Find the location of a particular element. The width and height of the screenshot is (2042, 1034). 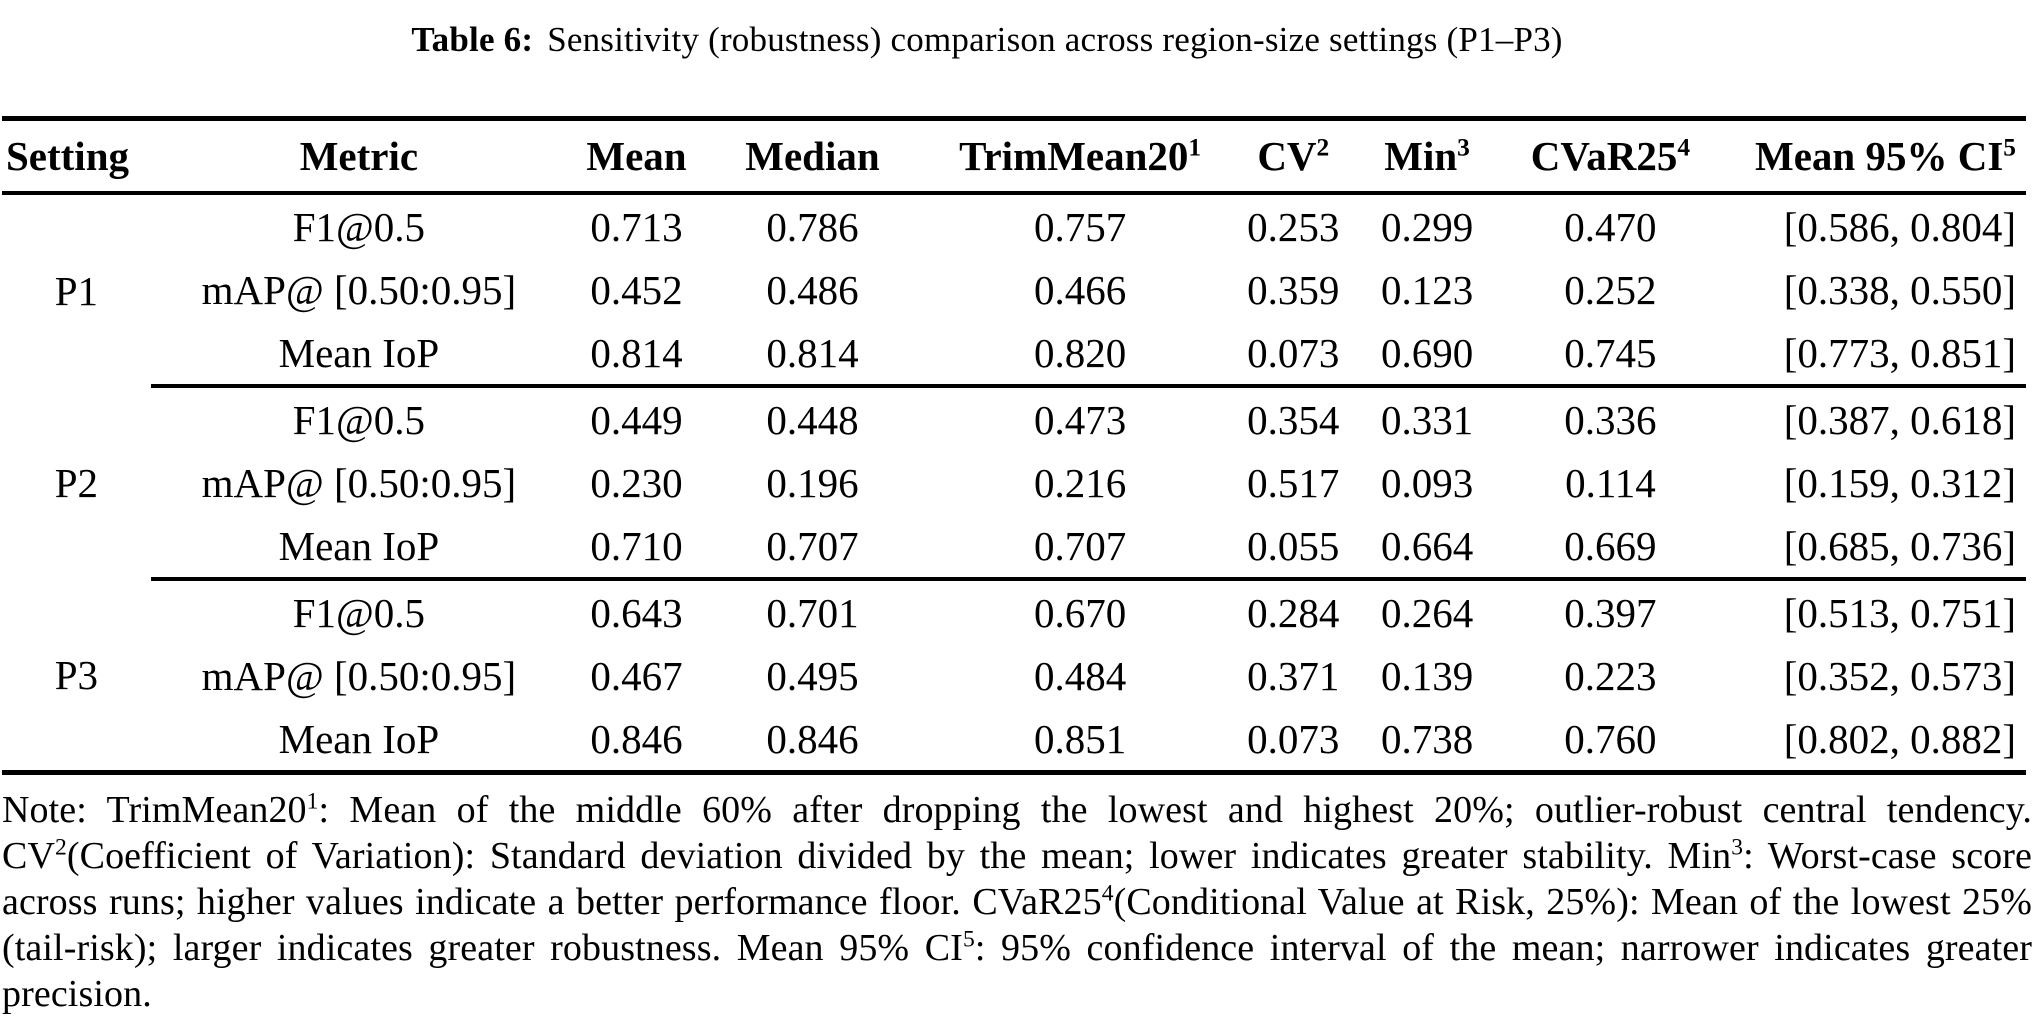

value-ci: [0.159, 0.312] is located at coordinates (1899, 482).